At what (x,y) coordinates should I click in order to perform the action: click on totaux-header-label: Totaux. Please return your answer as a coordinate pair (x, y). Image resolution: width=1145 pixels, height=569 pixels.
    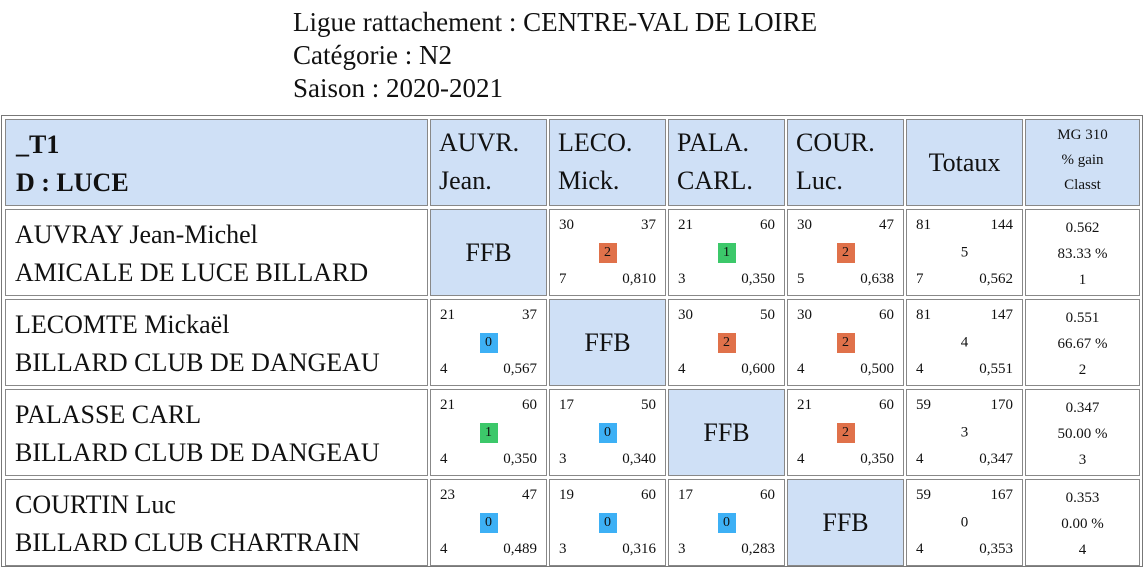
    Looking at the image, I should click on (964, 162).